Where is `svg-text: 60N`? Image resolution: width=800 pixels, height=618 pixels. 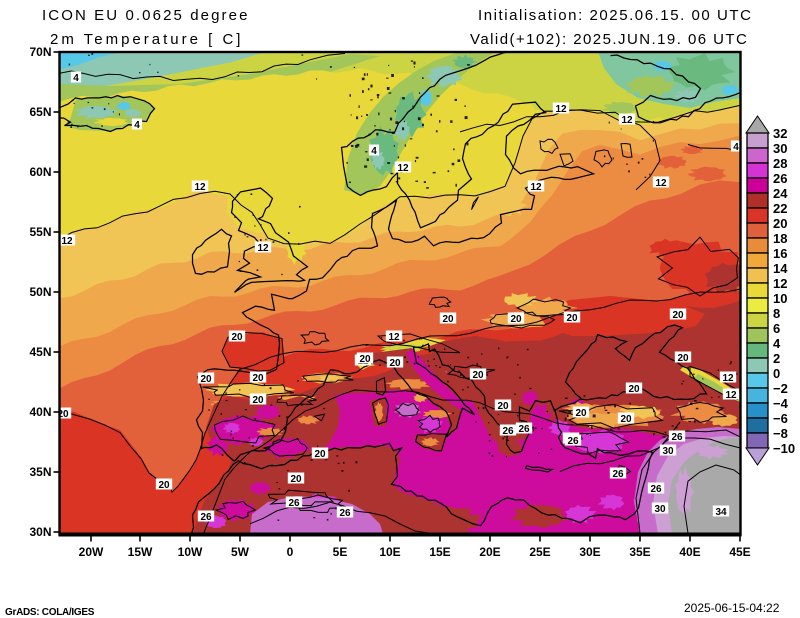
svg-text: 60N is located at coordinates (40, 172).